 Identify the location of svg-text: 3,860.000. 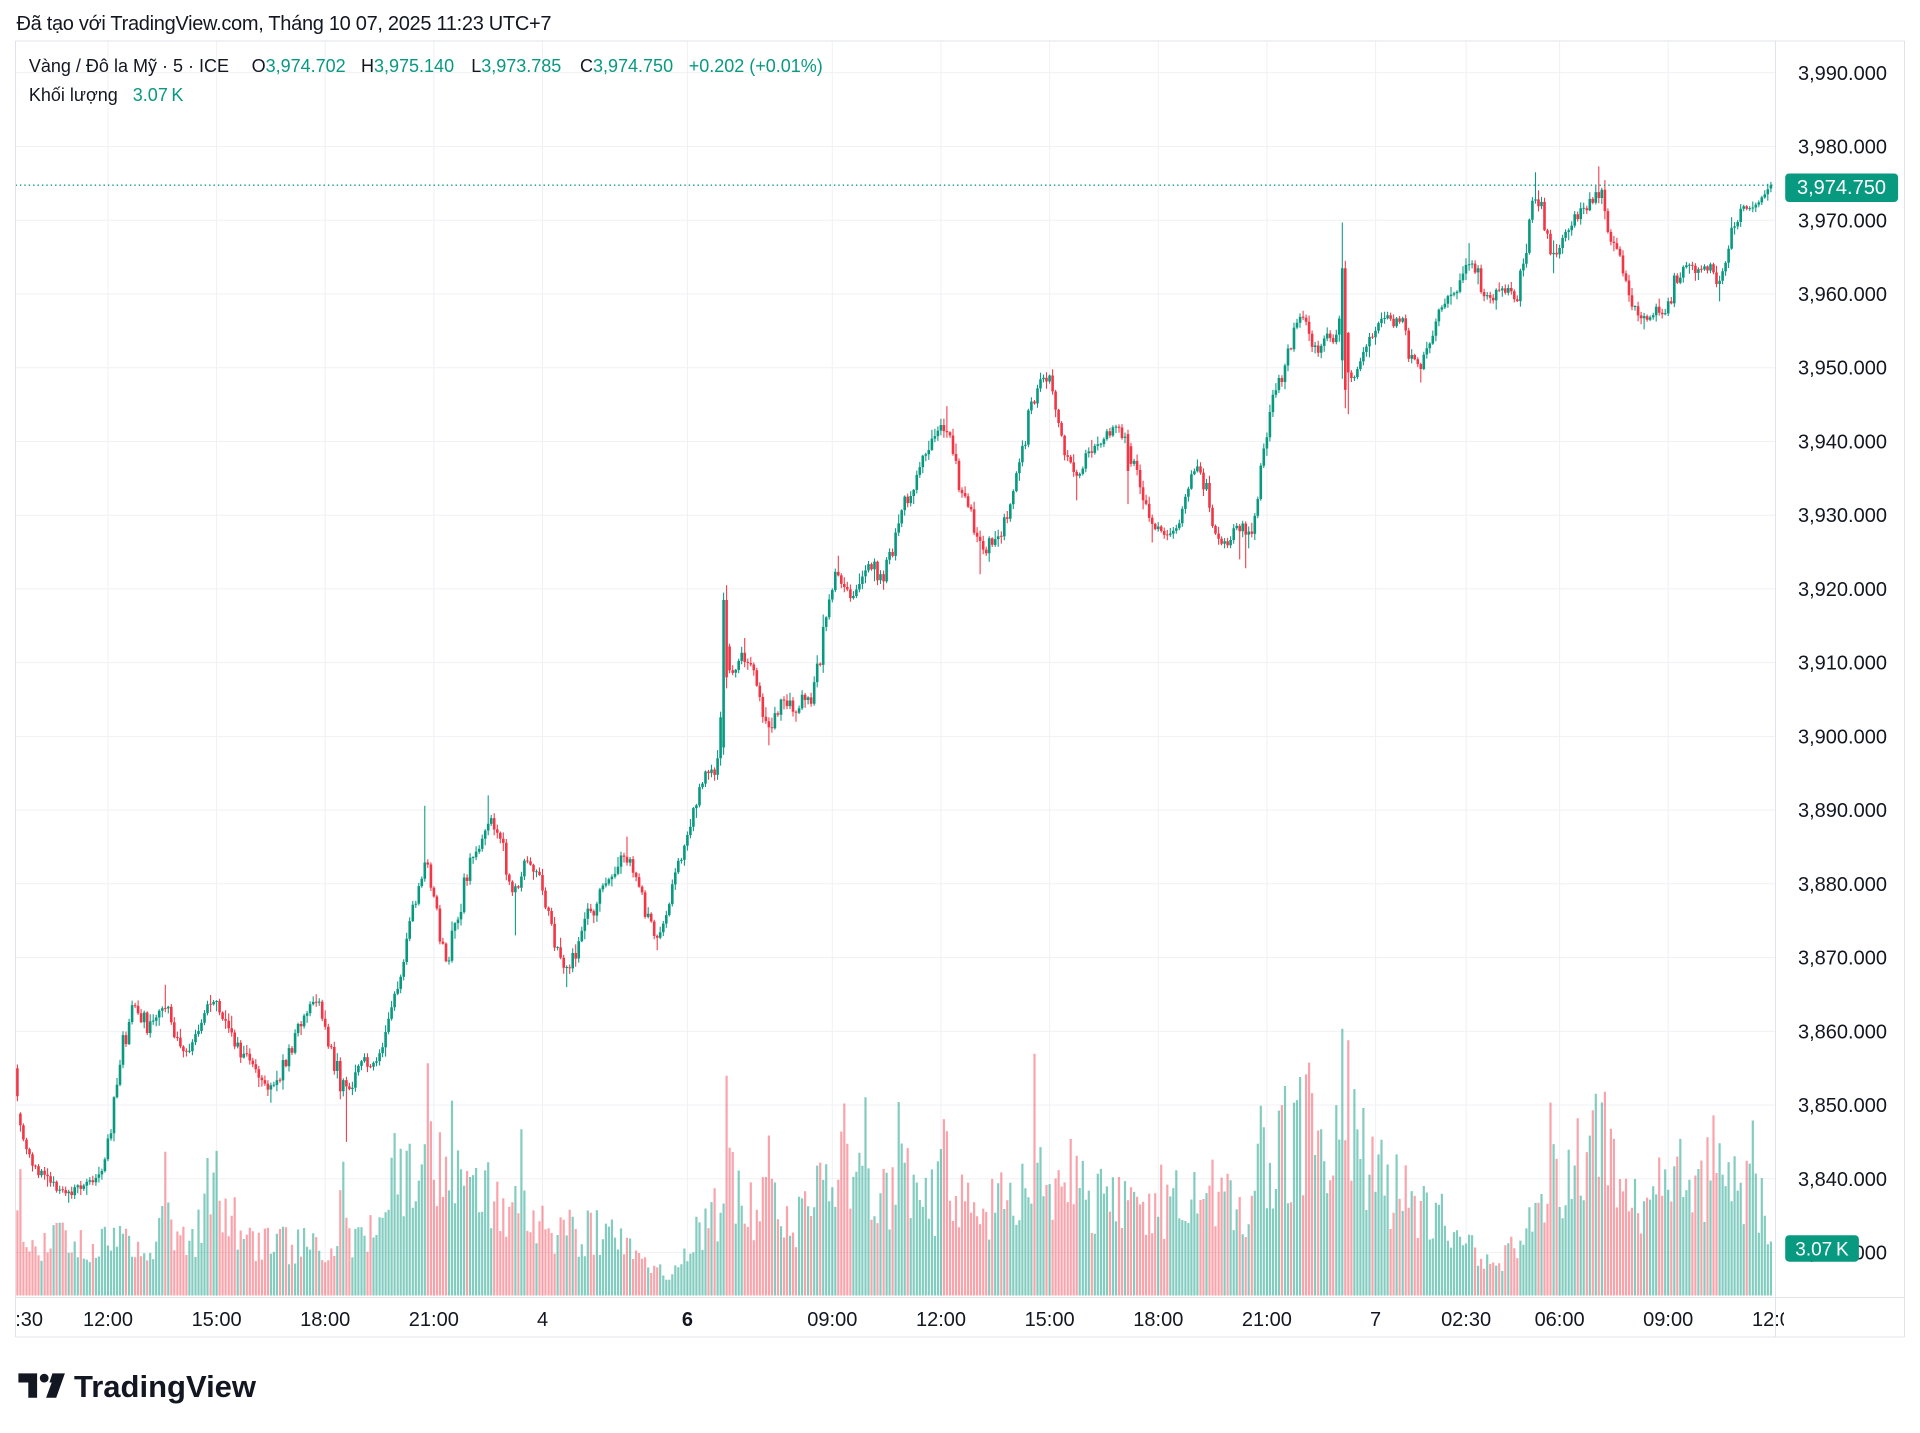
(1842, 1032).